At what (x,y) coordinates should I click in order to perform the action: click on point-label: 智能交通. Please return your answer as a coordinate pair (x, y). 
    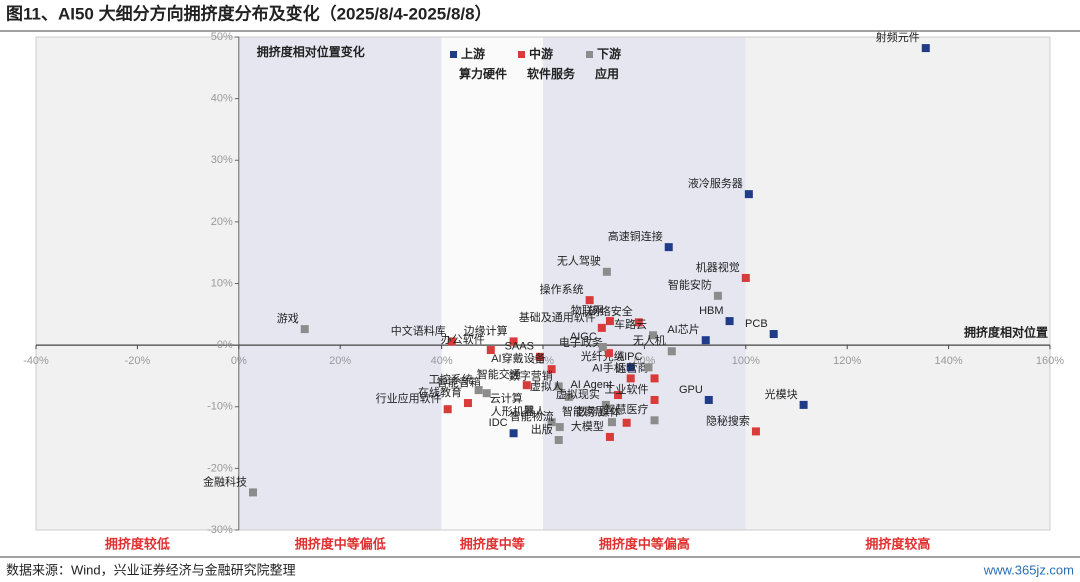
    Looking at the image, I should click on (499, 374).